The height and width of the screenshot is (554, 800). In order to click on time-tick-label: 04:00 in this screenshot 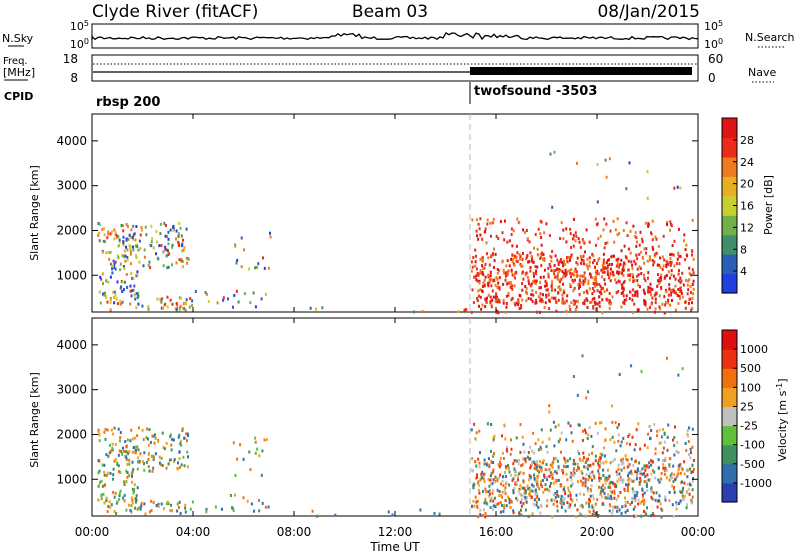, I will do `click(193, 532)`.